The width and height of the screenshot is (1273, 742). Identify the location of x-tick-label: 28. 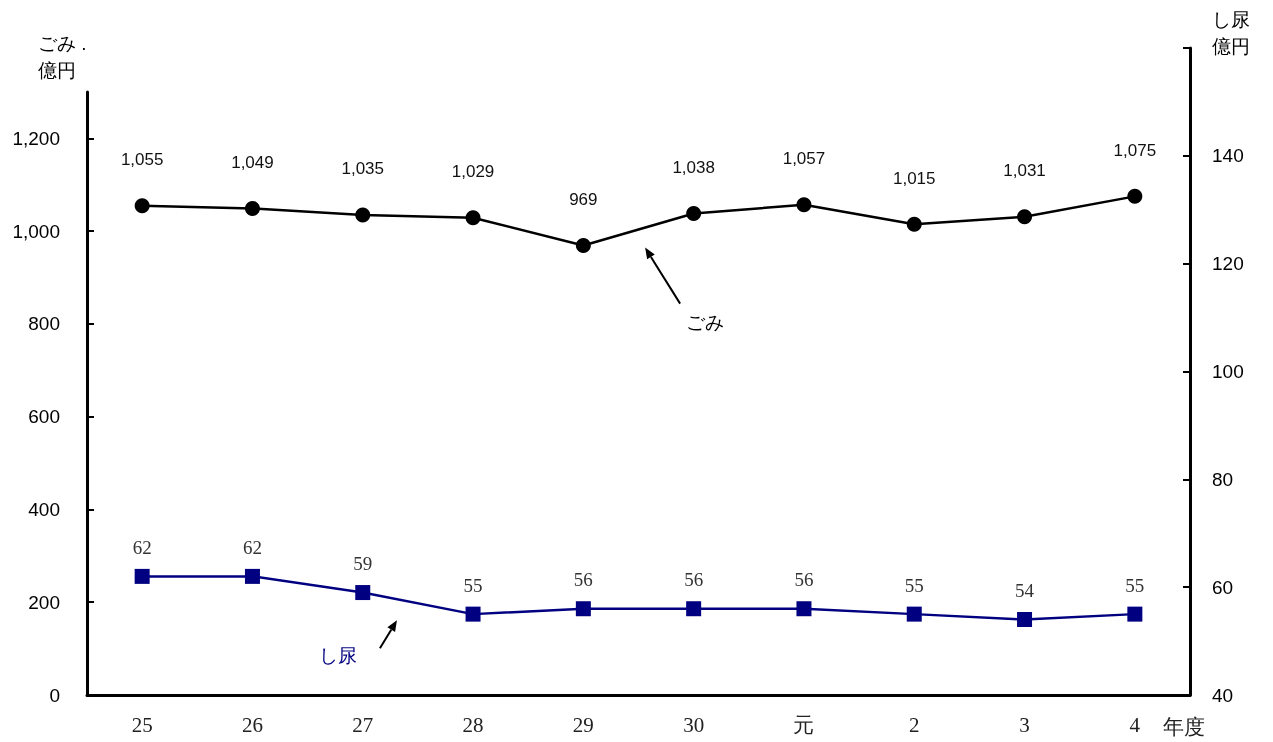
(473, 724).